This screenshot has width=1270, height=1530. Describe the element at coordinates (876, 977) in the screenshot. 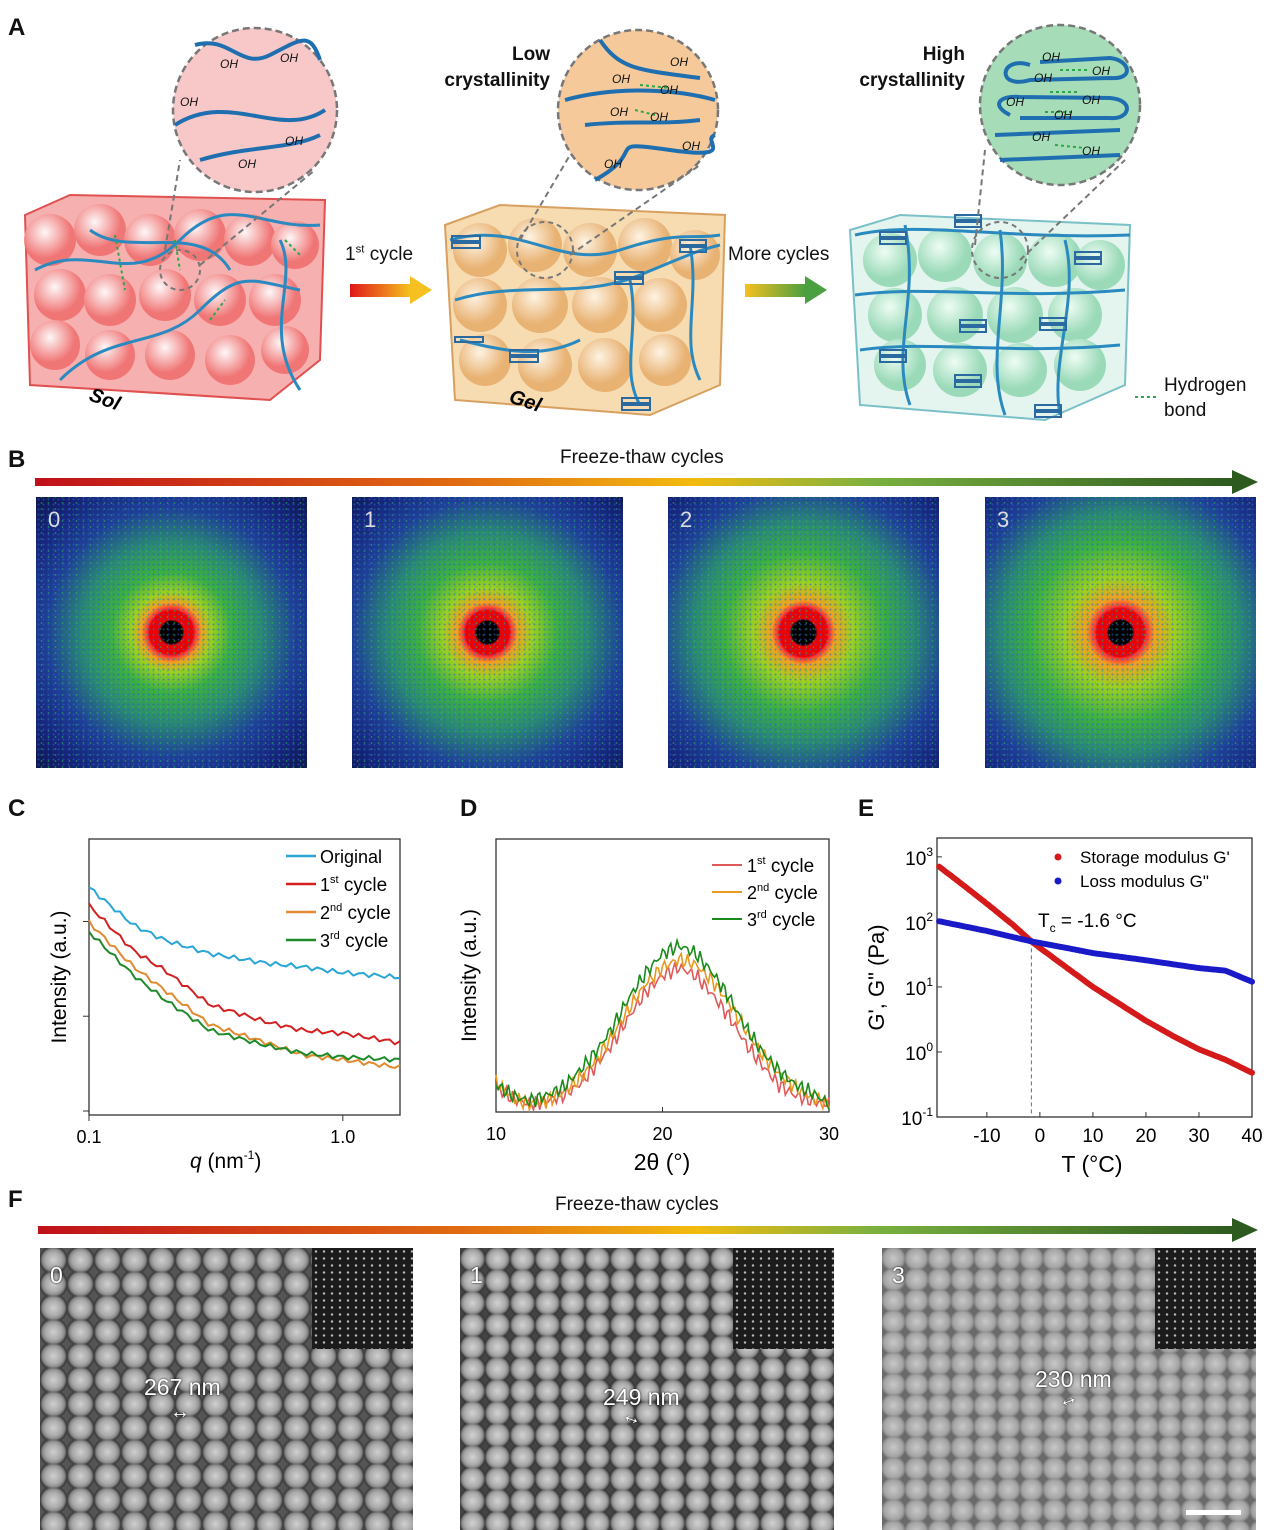

I see `chart-e-ylabel: G', G" (Pa)` at that location.